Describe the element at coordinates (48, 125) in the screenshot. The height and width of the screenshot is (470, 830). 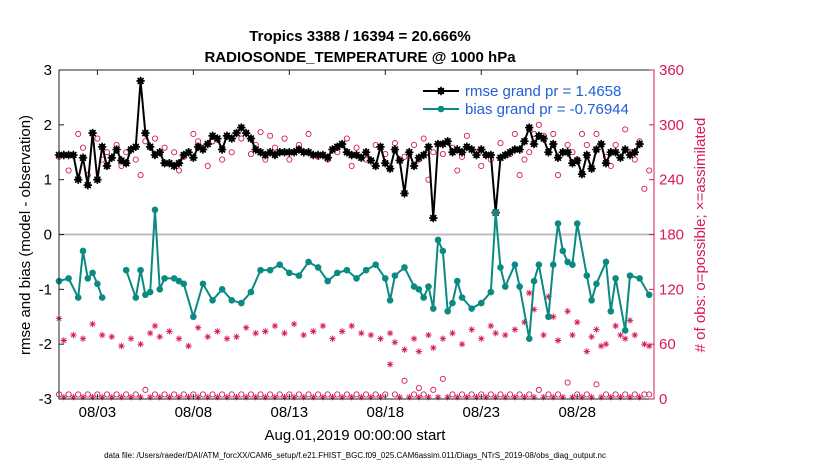
I see `y-tick-label: 2` at that location.